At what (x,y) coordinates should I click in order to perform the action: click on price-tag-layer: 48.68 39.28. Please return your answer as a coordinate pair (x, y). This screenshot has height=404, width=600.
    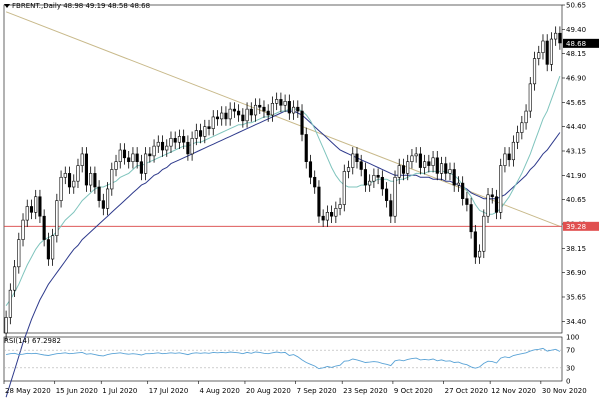
    Looking at the image, I should click on (581, 134).